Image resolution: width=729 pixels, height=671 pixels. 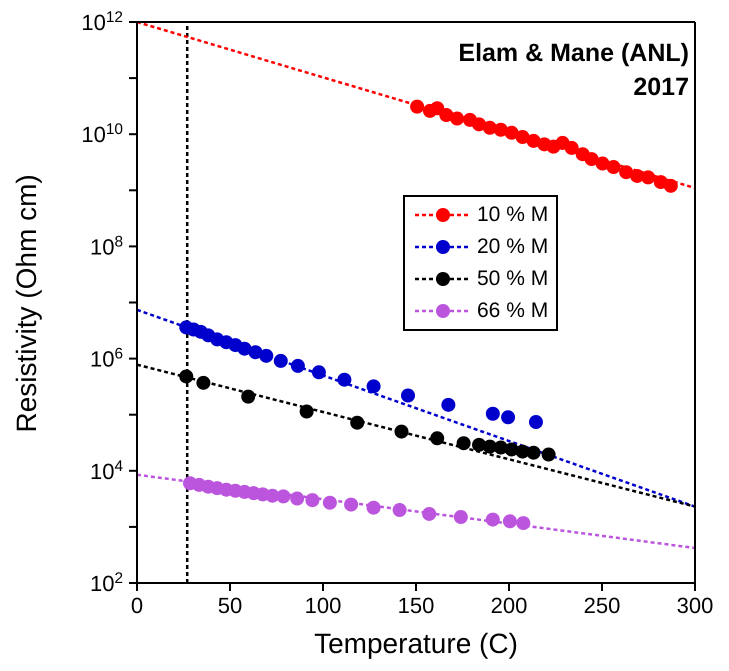 What do you see at coordinates (323, 605) in the screenshot?
I see `x-tick-label: 100` at bounding box center [323, 605].